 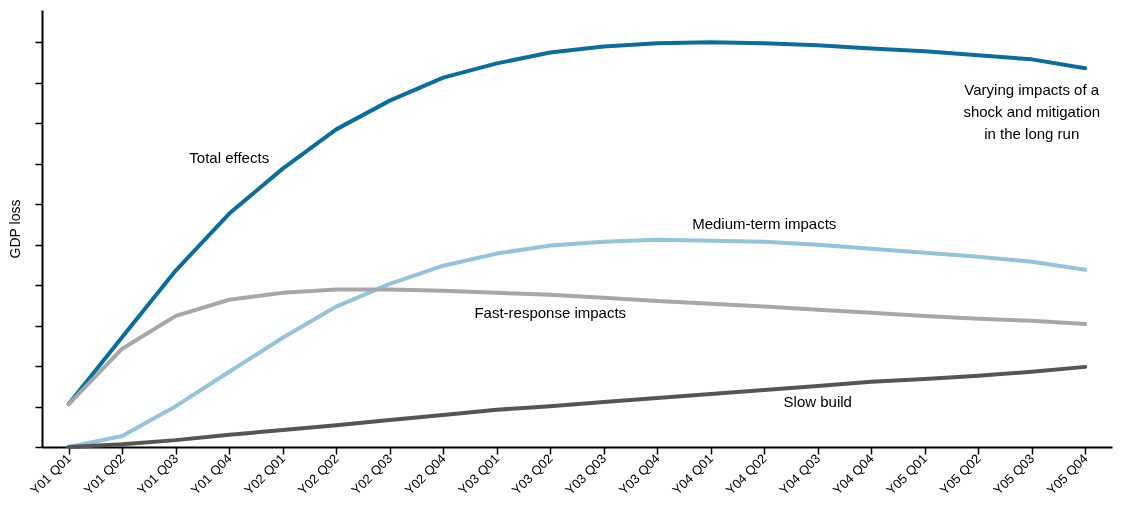 I want to click on x-tick-label: Y01 Q01, so click(x=51, y=474).